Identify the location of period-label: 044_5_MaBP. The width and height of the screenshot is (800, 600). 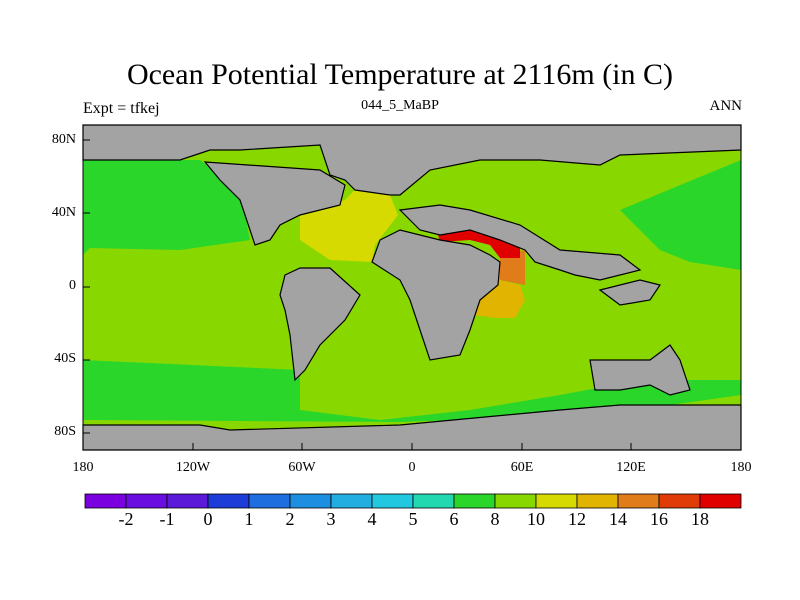
(400, 105).